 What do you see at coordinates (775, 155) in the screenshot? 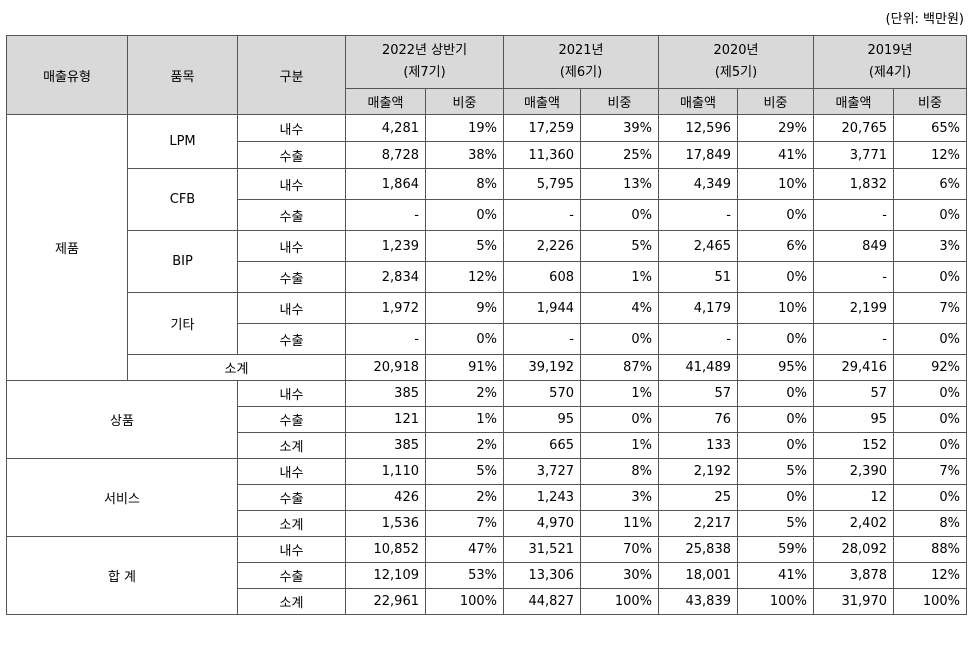
I see `share-cell: 41%` at bounding box center [775, 155].